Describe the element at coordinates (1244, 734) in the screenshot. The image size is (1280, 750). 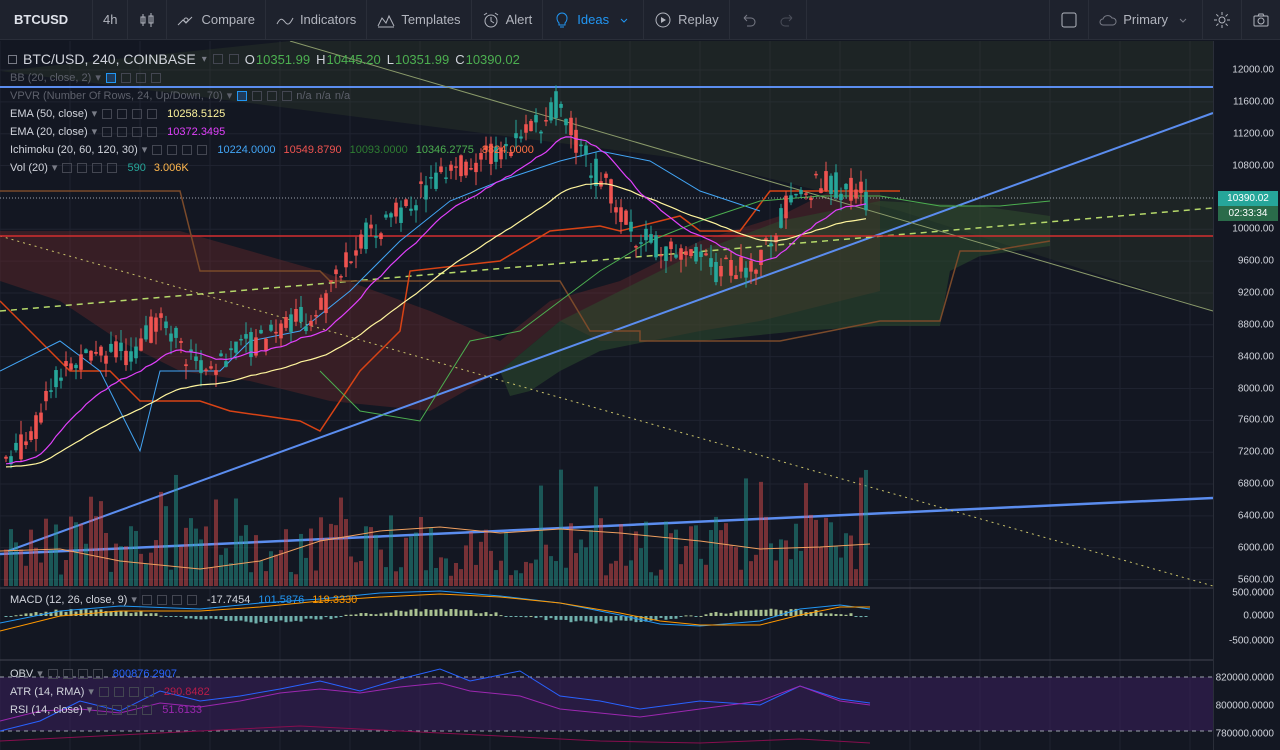
I see `lower-tick: 780000.0000` at that location.